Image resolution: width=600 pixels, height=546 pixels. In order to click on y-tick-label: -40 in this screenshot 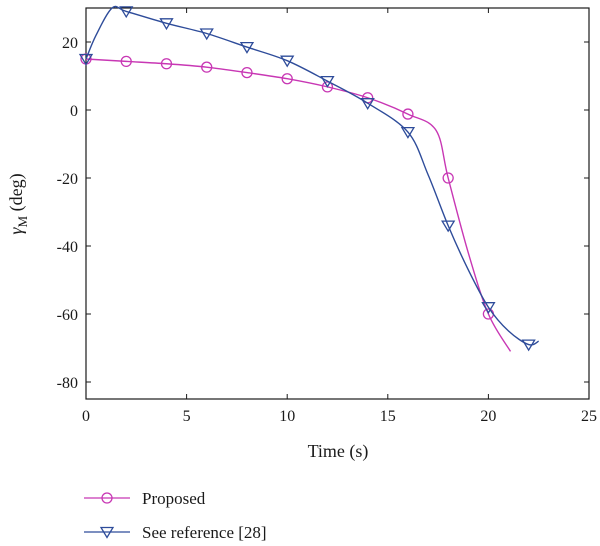, I will do `click(67, 247)`.